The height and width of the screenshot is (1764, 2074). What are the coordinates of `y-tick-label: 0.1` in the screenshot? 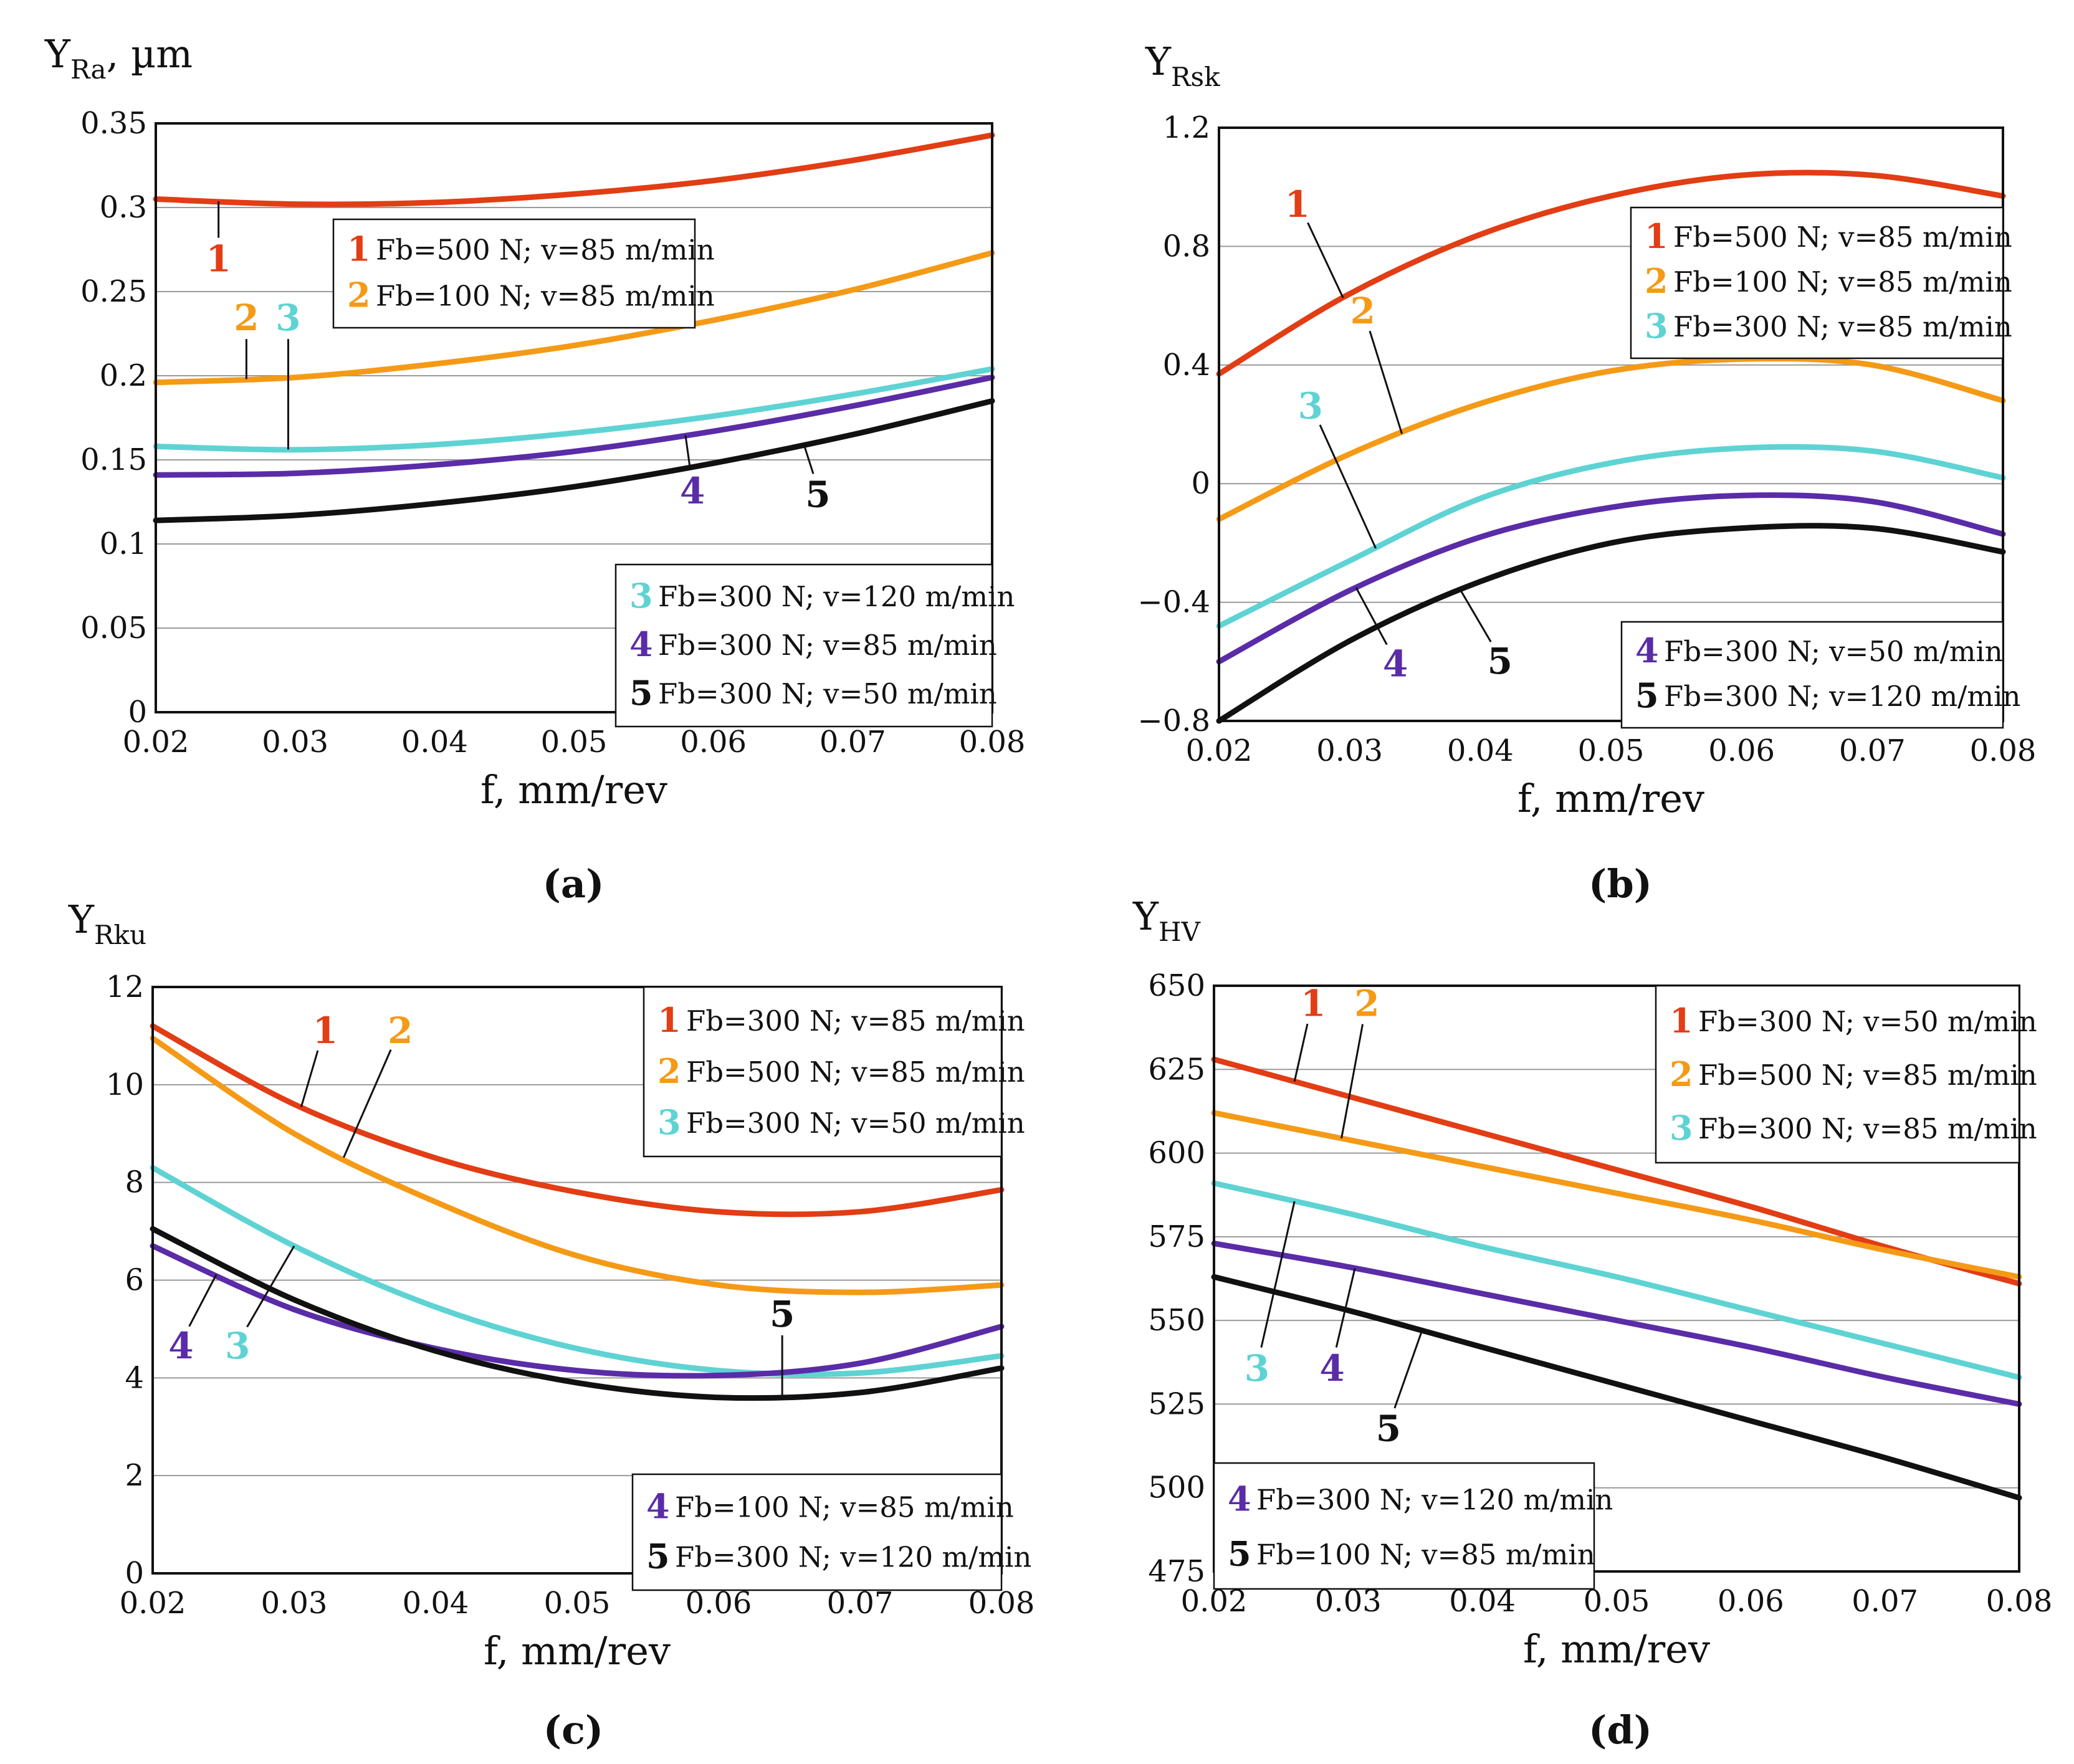 It's located at (124, 544).